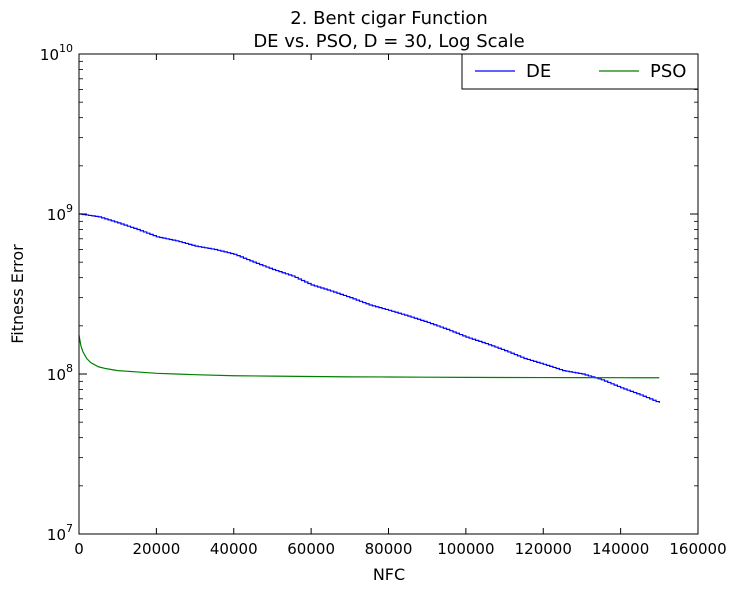 This screenshot has width=740, height=592. I want to click on y-tick-label: 10⁷, so click(60, 533).